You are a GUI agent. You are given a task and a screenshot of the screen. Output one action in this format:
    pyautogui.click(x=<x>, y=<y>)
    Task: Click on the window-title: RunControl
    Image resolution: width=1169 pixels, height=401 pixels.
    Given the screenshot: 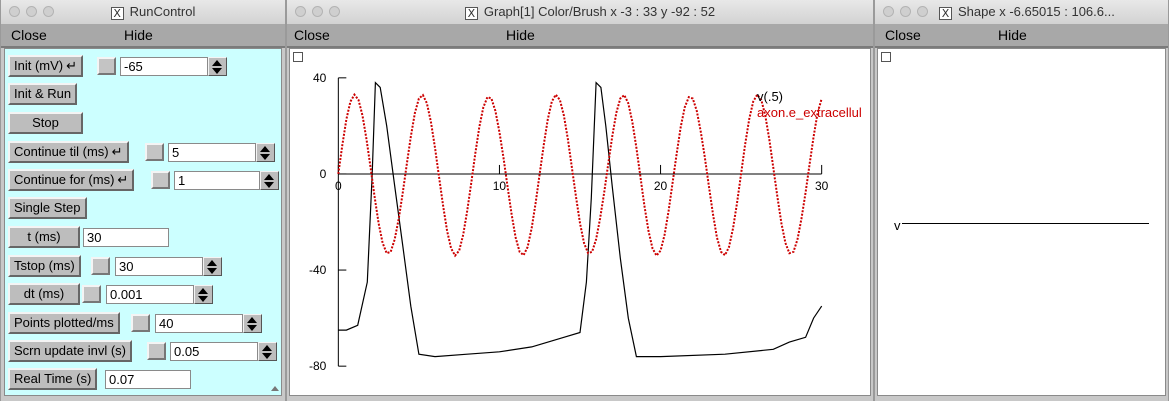 What is the action you would take?
    pyautogui.click(x=163, y=11)
    